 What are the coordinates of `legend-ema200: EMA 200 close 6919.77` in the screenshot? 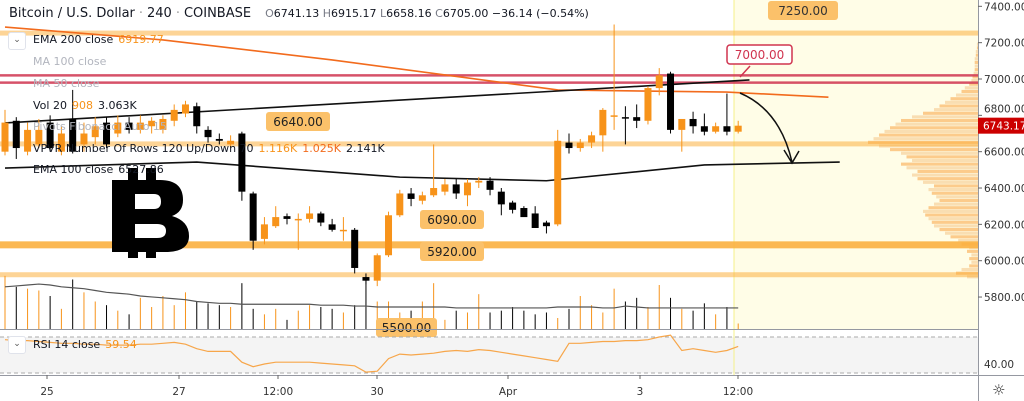 It's located at (98, 39).